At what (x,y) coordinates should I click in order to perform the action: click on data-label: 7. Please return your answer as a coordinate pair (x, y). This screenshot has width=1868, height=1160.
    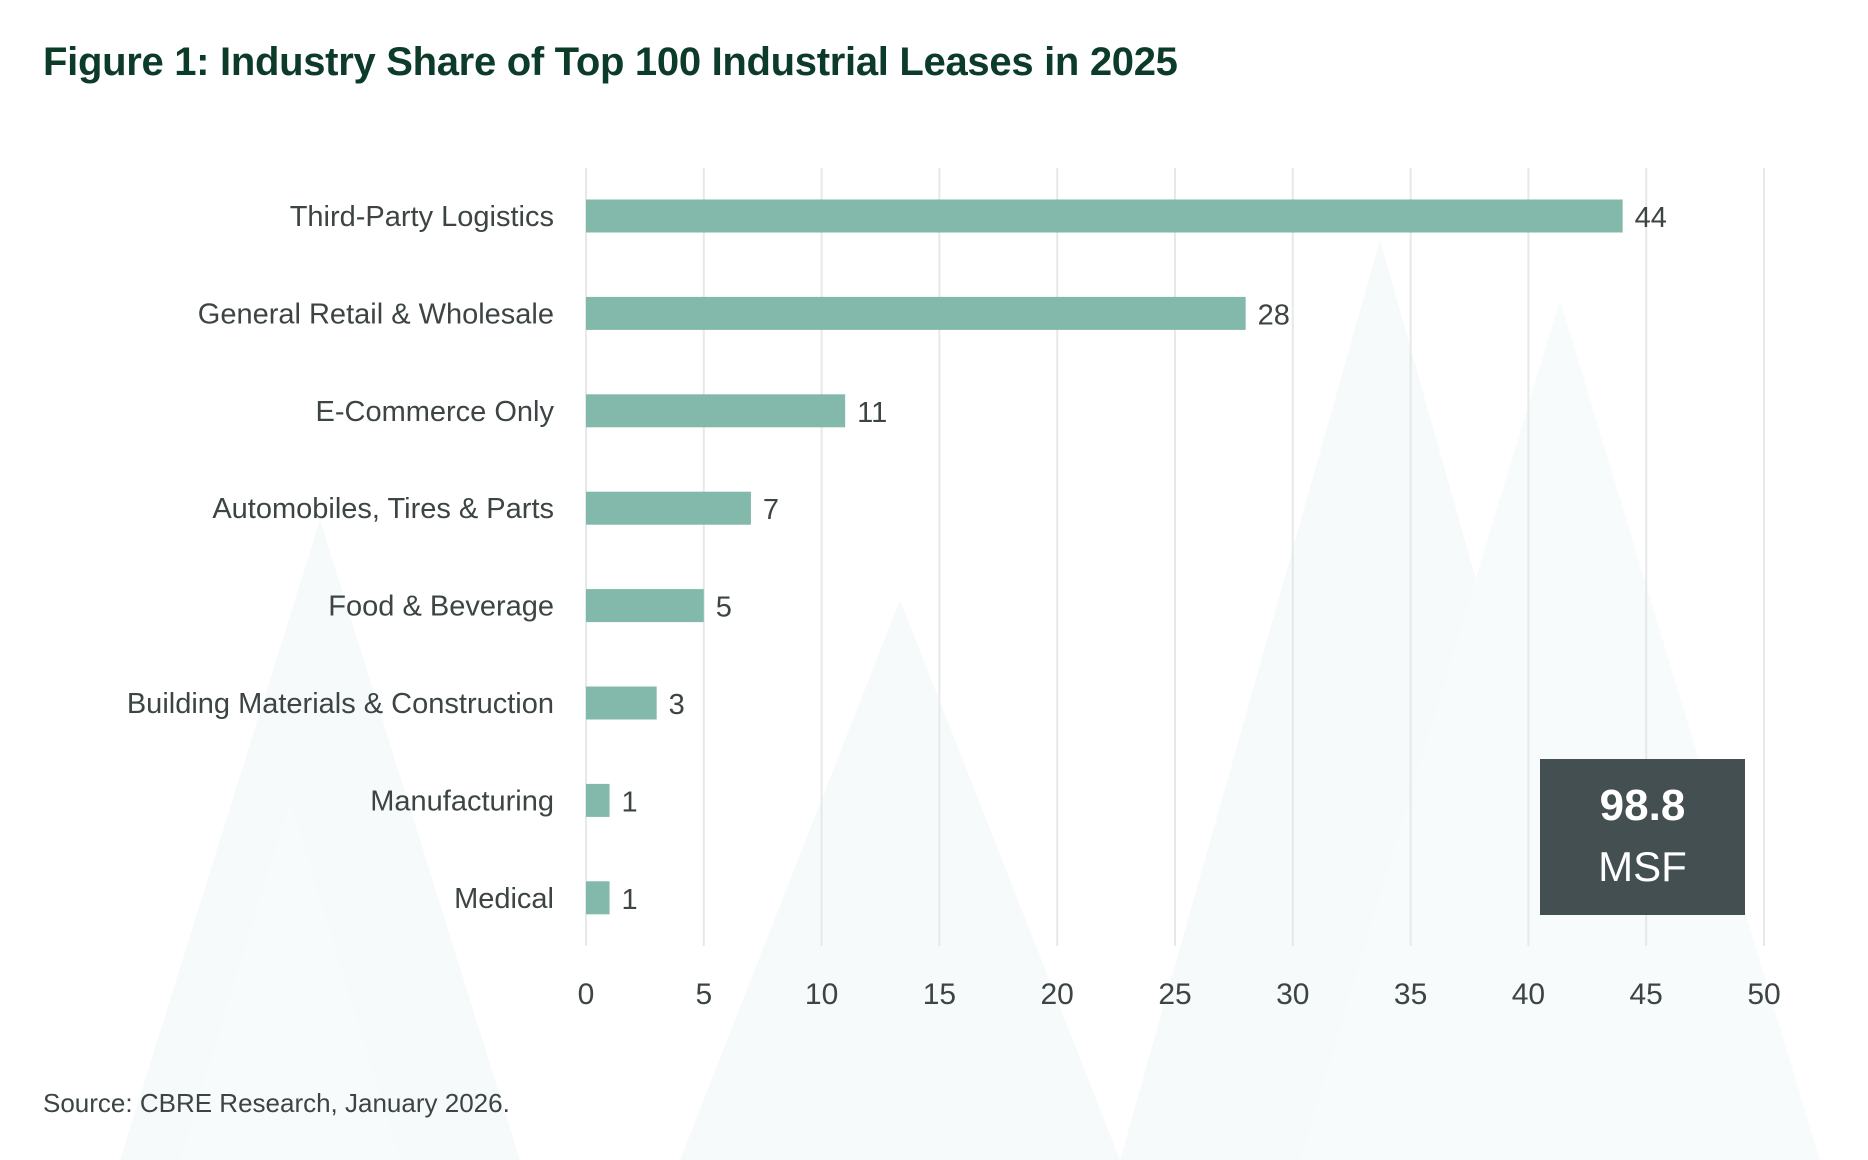
    Looking at the image, I should click on (771, 510).